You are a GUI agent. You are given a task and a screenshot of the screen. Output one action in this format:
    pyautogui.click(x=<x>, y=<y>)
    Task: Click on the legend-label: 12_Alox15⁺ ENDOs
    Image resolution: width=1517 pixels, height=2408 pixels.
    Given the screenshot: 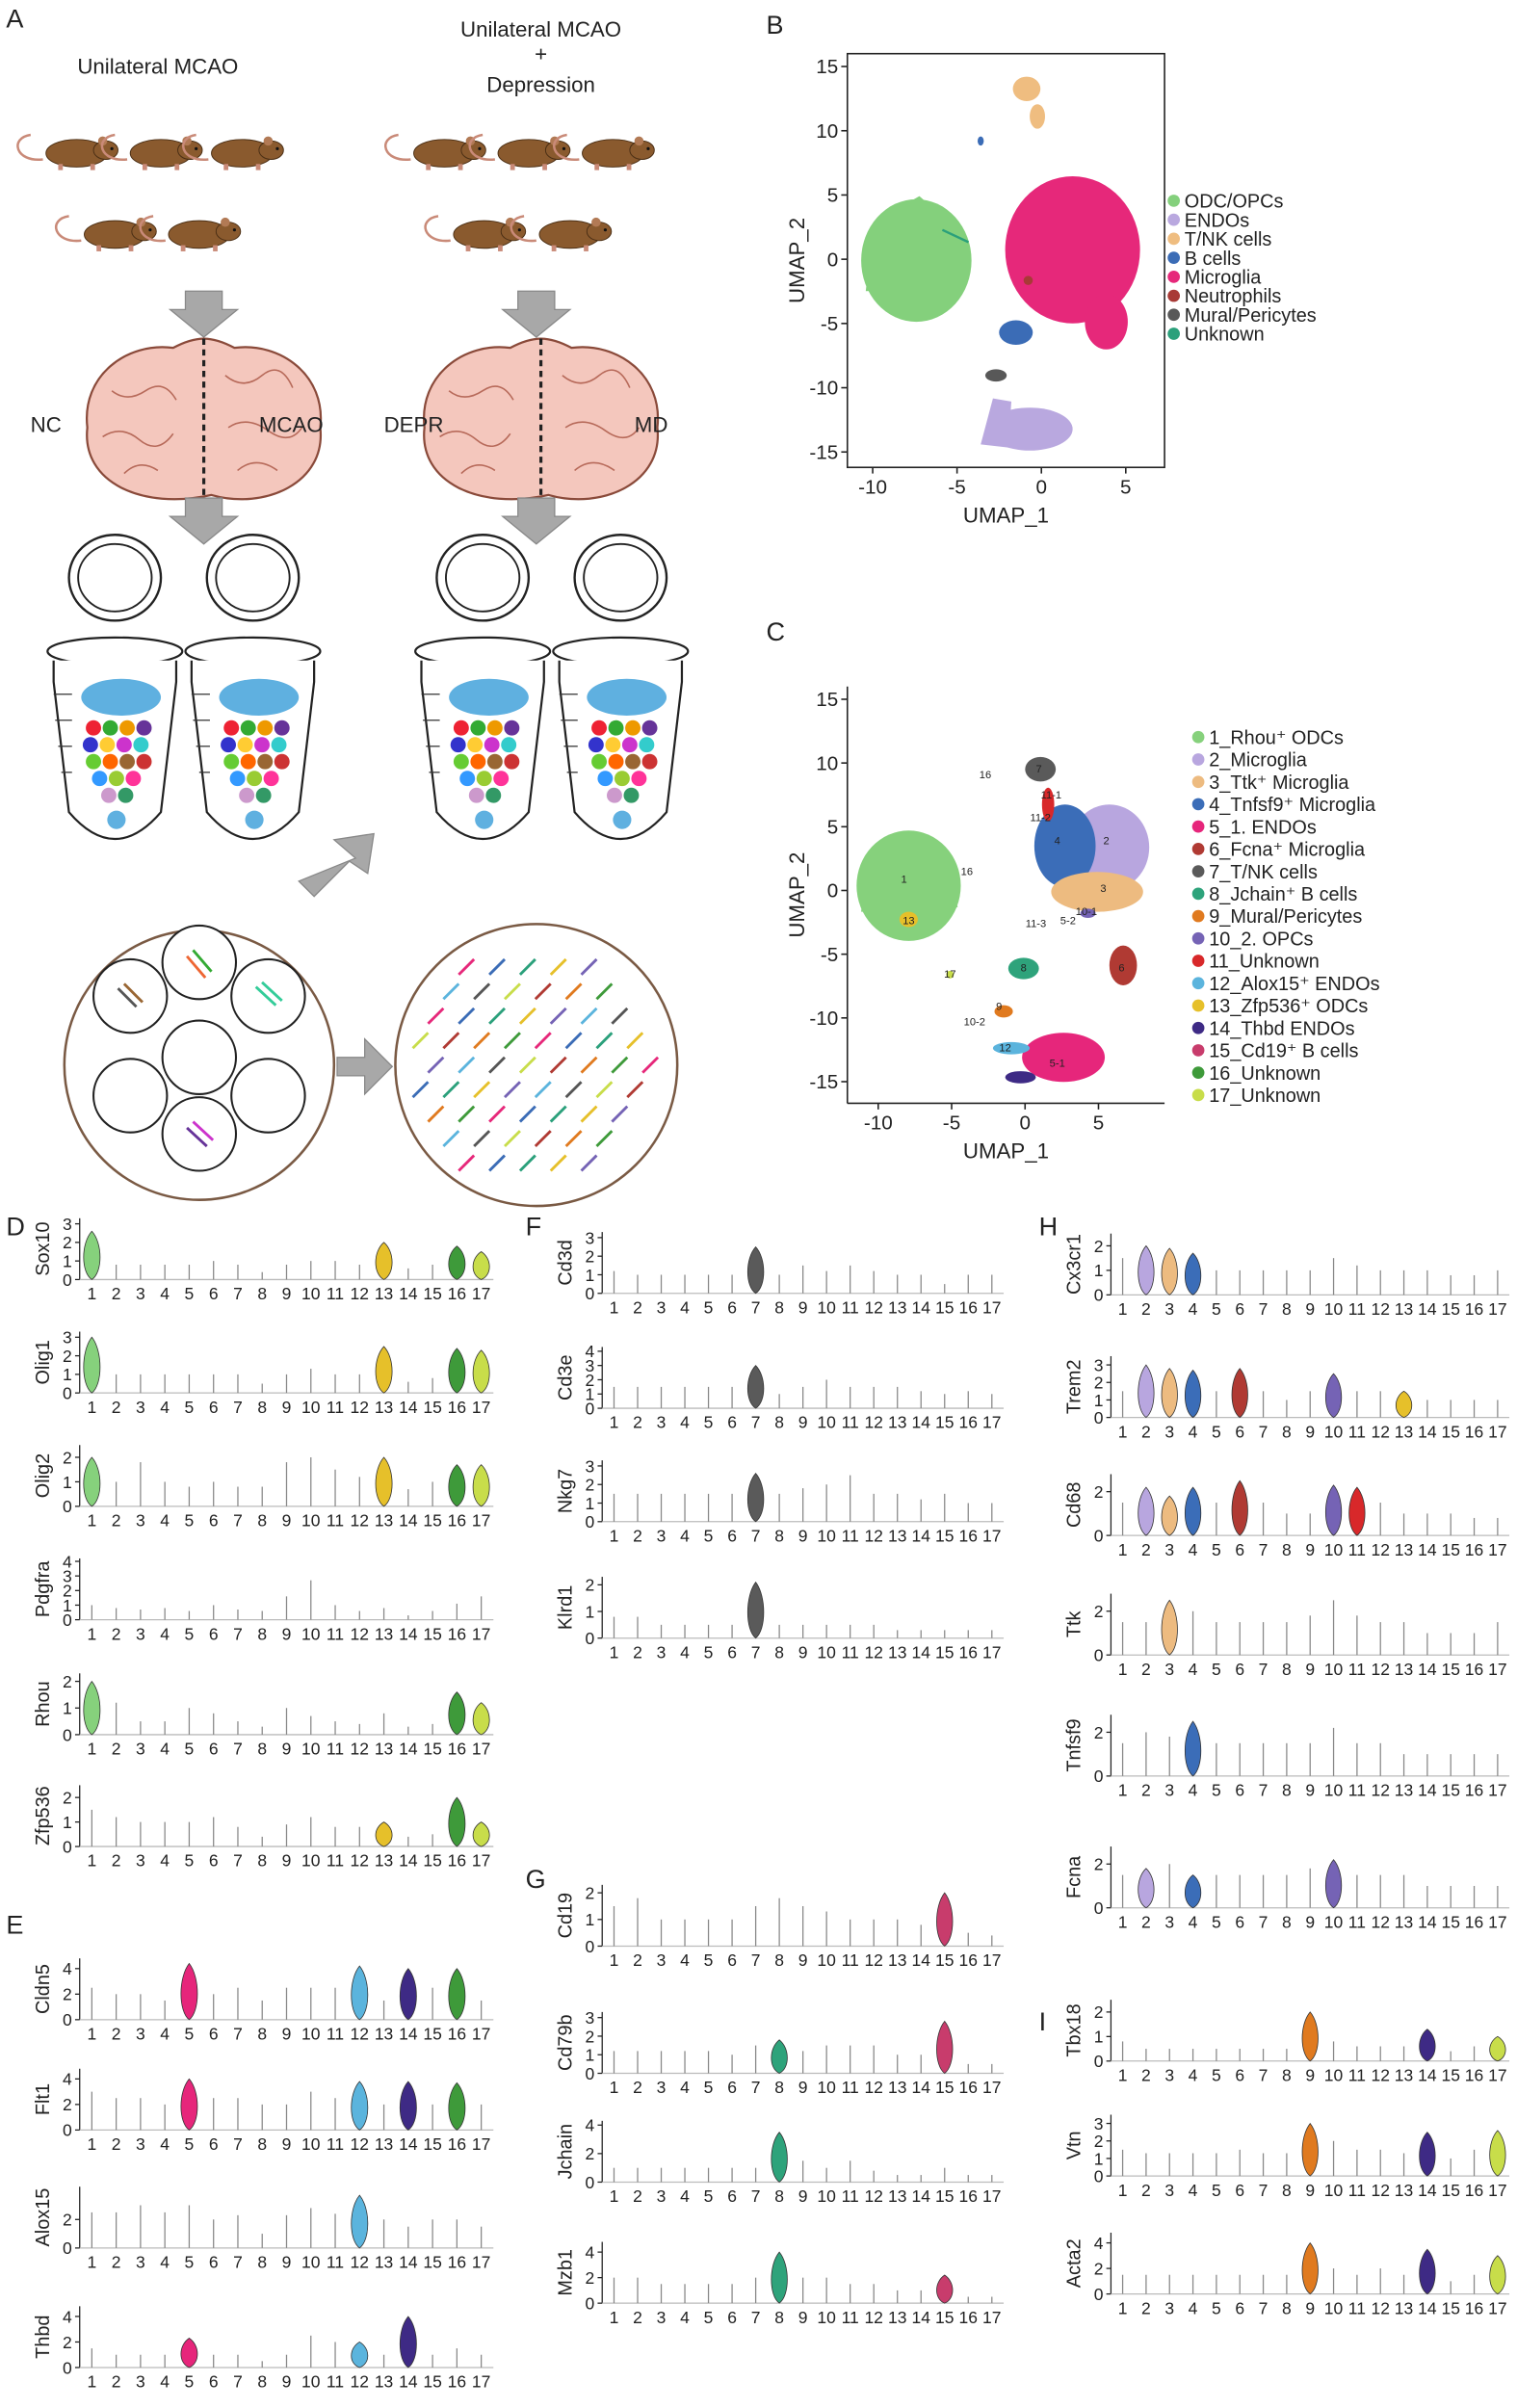 What is the action you would take?
    pyautogui.click(x=1294, y=984)
    